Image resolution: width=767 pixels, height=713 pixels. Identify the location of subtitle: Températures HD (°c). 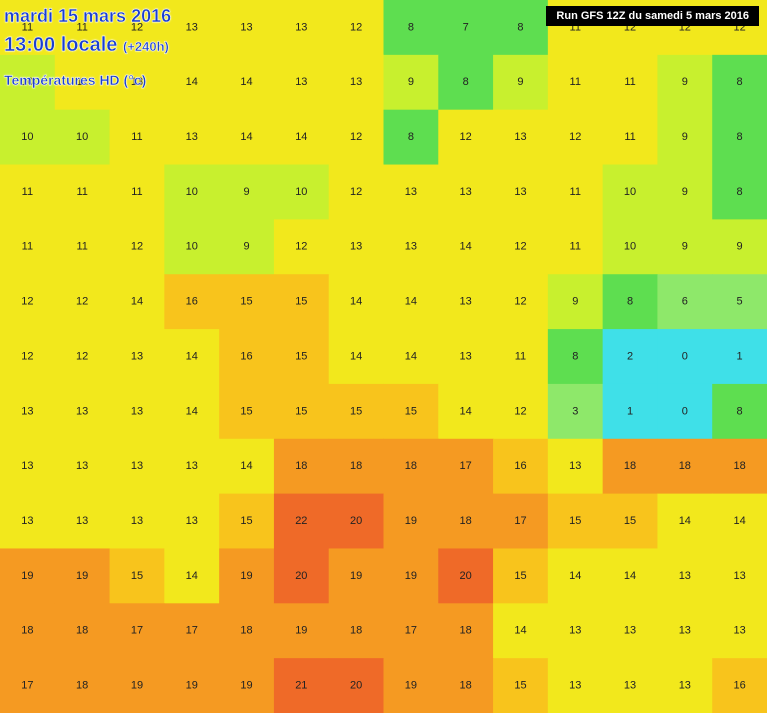
(75, 80).